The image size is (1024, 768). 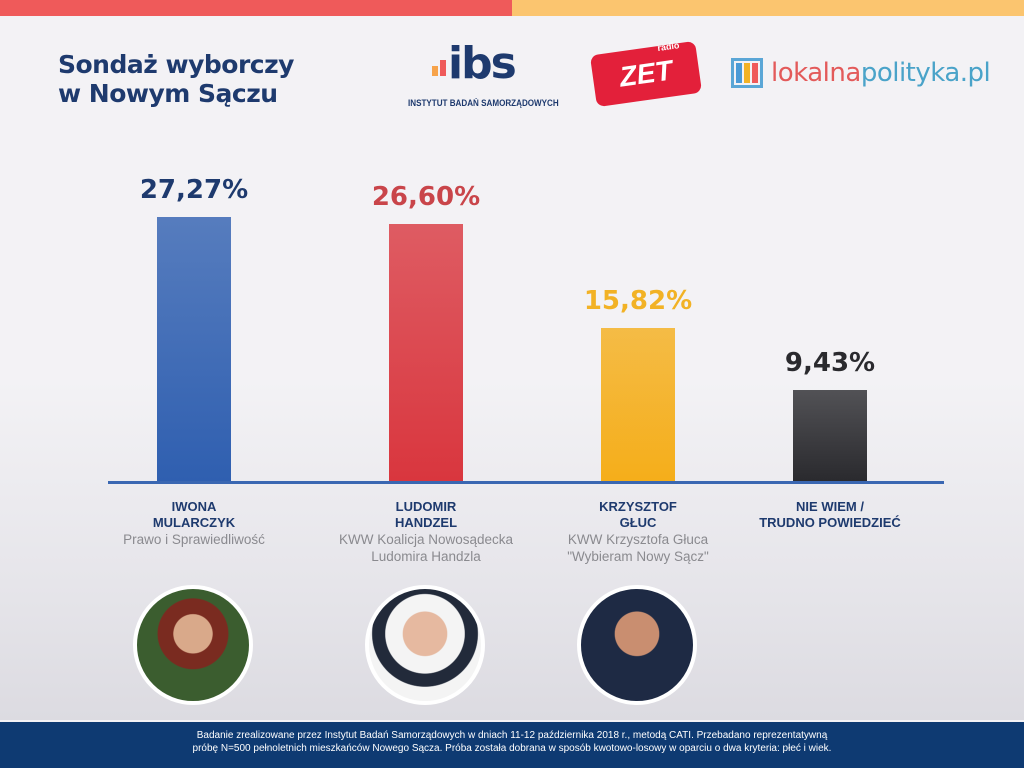 I want to click on candidate-party: "Wybieram Nowy Sącz", so click(x=638, y=556).